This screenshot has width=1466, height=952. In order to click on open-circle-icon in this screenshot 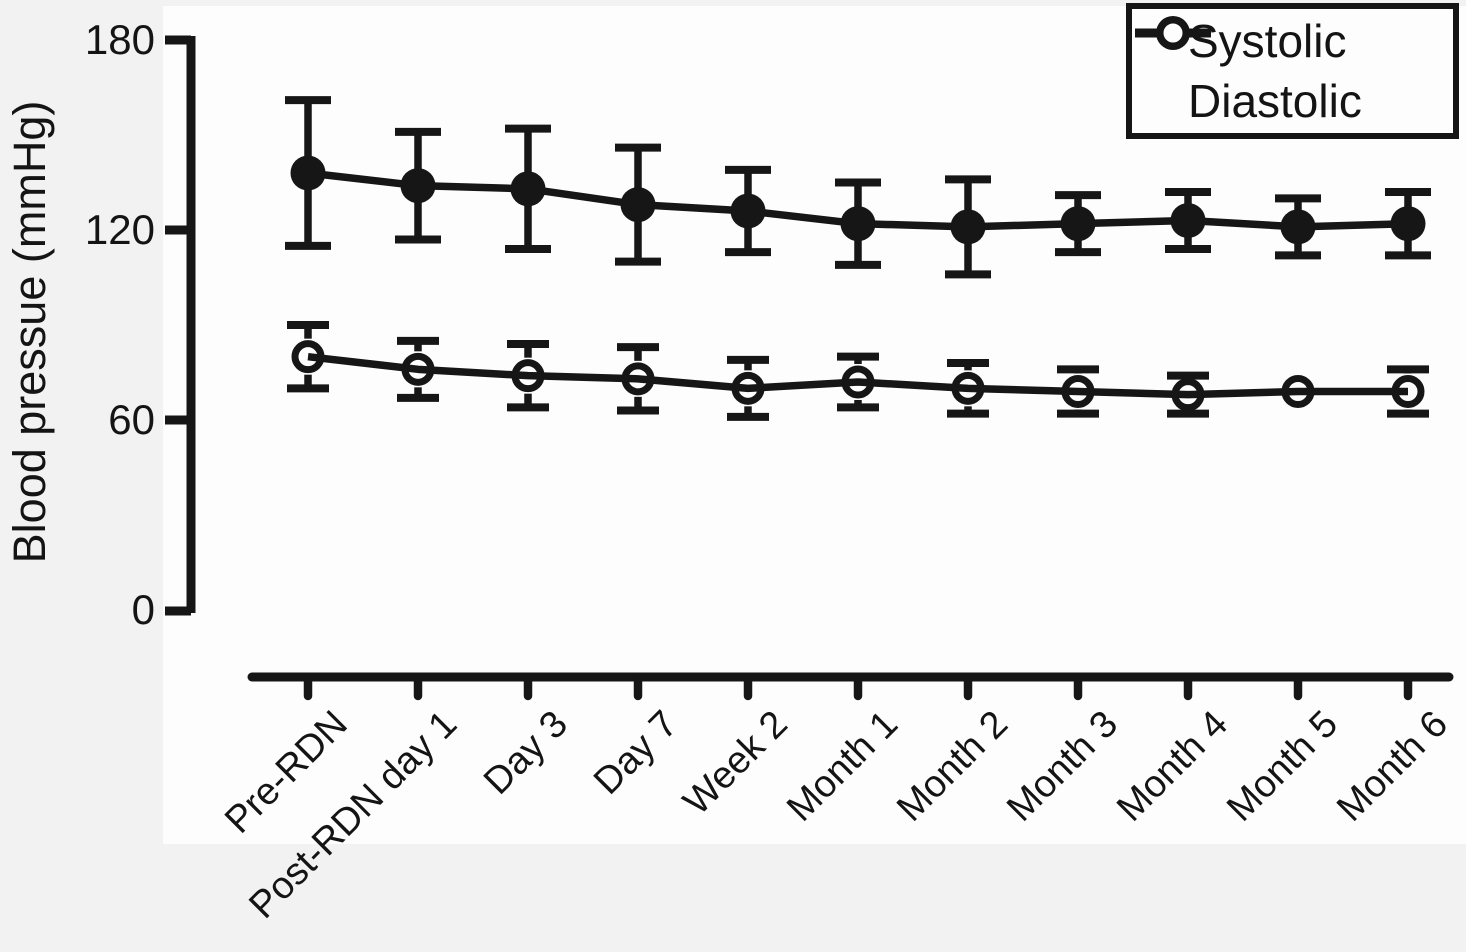, I will do `click(1173, 33)`.